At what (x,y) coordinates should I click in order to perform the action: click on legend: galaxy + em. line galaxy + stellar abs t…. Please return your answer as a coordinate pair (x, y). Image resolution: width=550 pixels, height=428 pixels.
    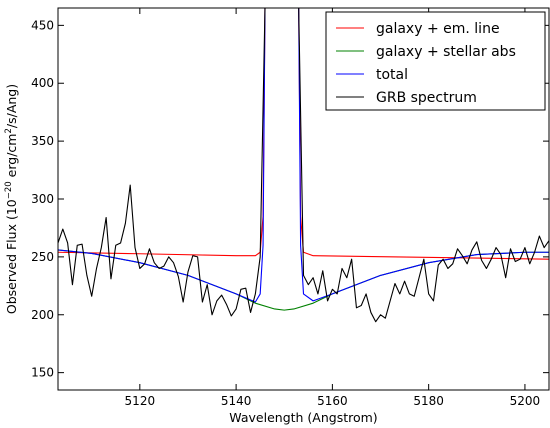
    Looking at the image, I should click on (435, 61).